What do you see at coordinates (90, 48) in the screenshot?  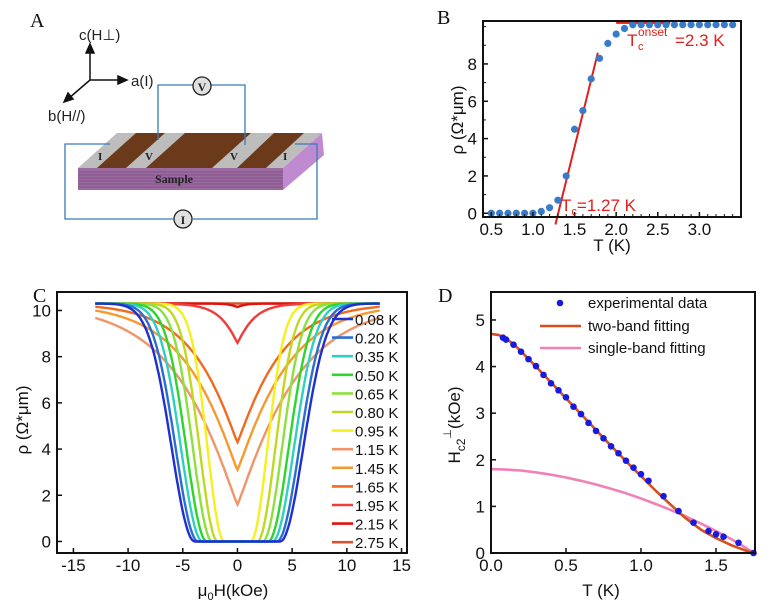 I see `c-axis-arrowhead` at bounding box center [90, 48].